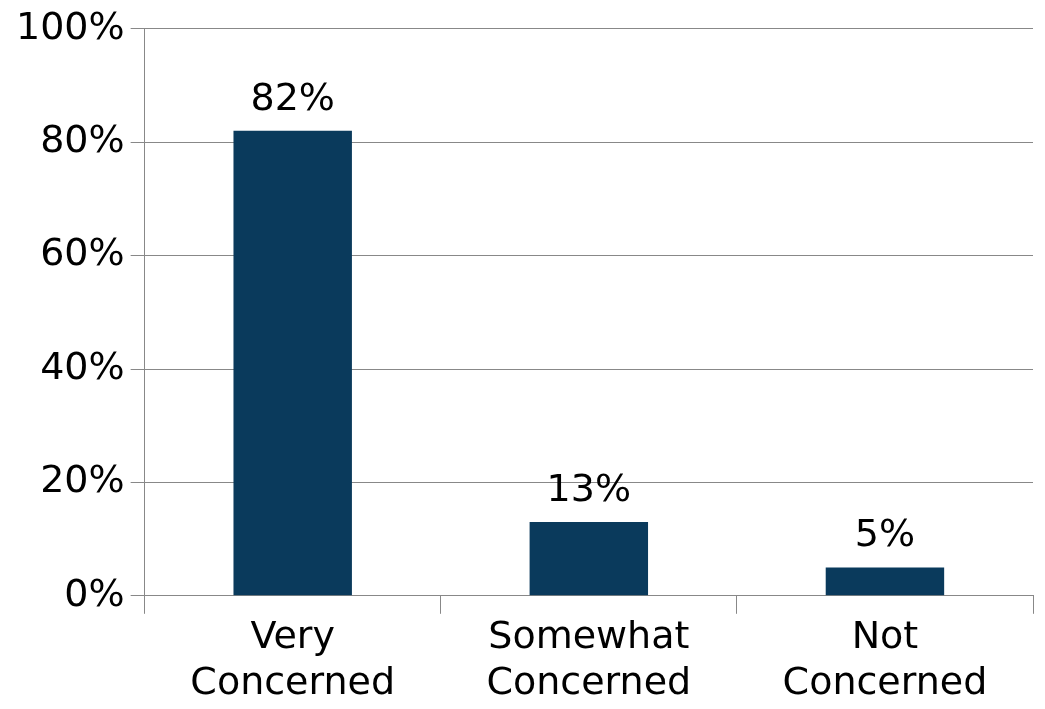 Image resolution: width=1045 pixels, height=709 pixels. I want to click on data-label: 13%, so click(589, 487).